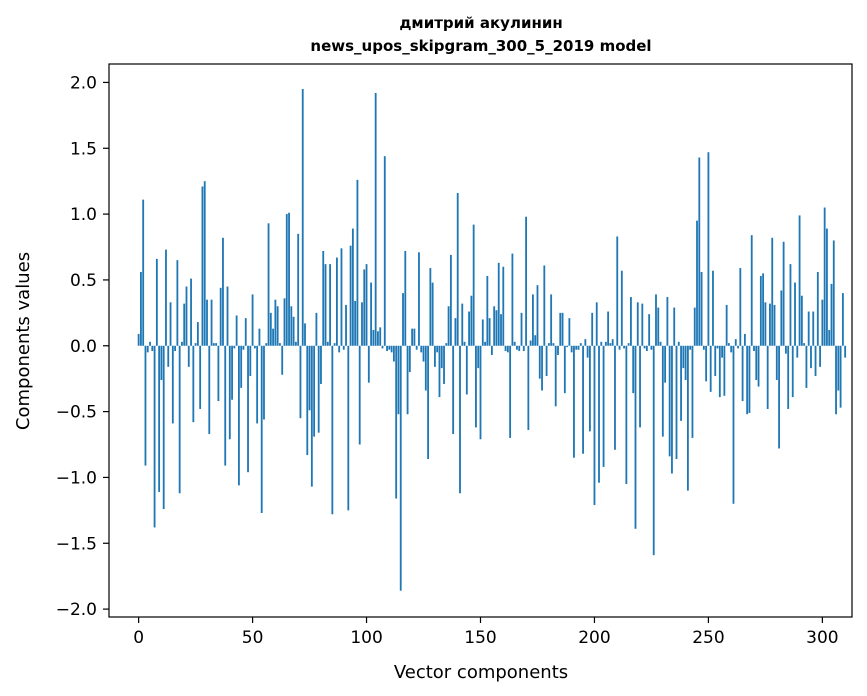  What do you see at coordinates (822, 638) in the screenshot?
I see `x-tick-label: 300` at bounding box center [822, 638].